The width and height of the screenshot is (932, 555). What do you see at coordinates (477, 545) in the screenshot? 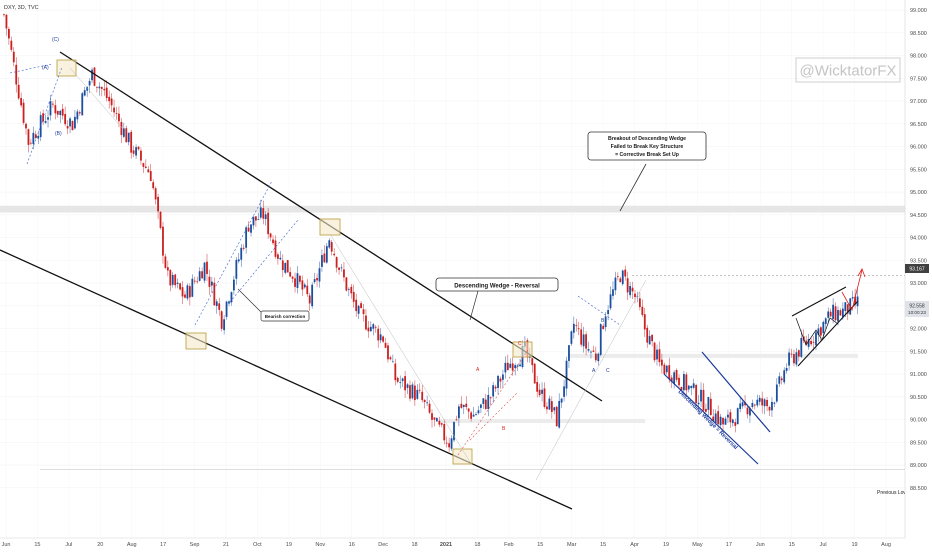
I see `time-tick-label: 18` at bounding box center [477, 545].